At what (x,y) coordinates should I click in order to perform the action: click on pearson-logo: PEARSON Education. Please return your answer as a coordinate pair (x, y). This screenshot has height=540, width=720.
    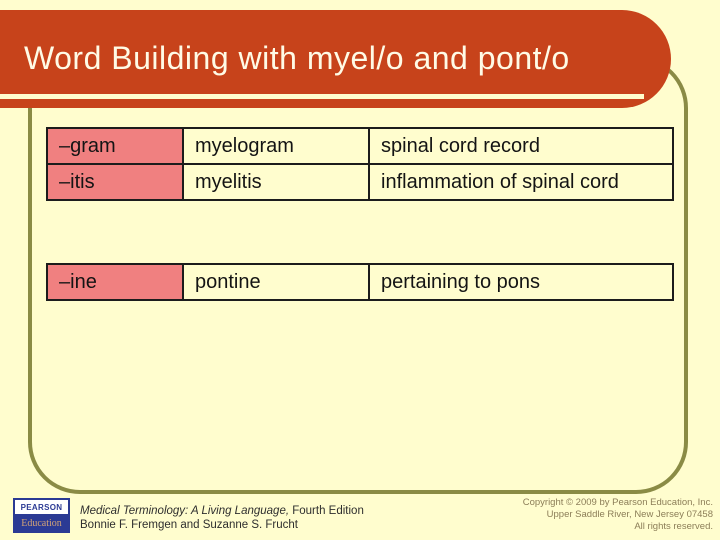
    Looking at the image, I should click on (41, 515).